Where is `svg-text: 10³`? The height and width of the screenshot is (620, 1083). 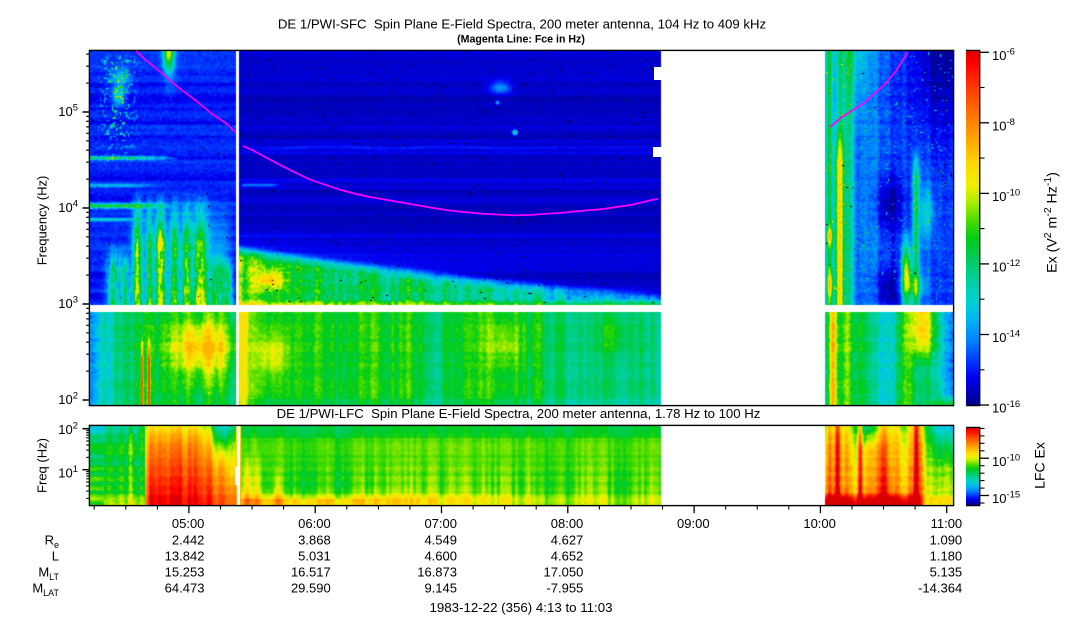
svg-text: 10³ is located at coordinates (68, 303).